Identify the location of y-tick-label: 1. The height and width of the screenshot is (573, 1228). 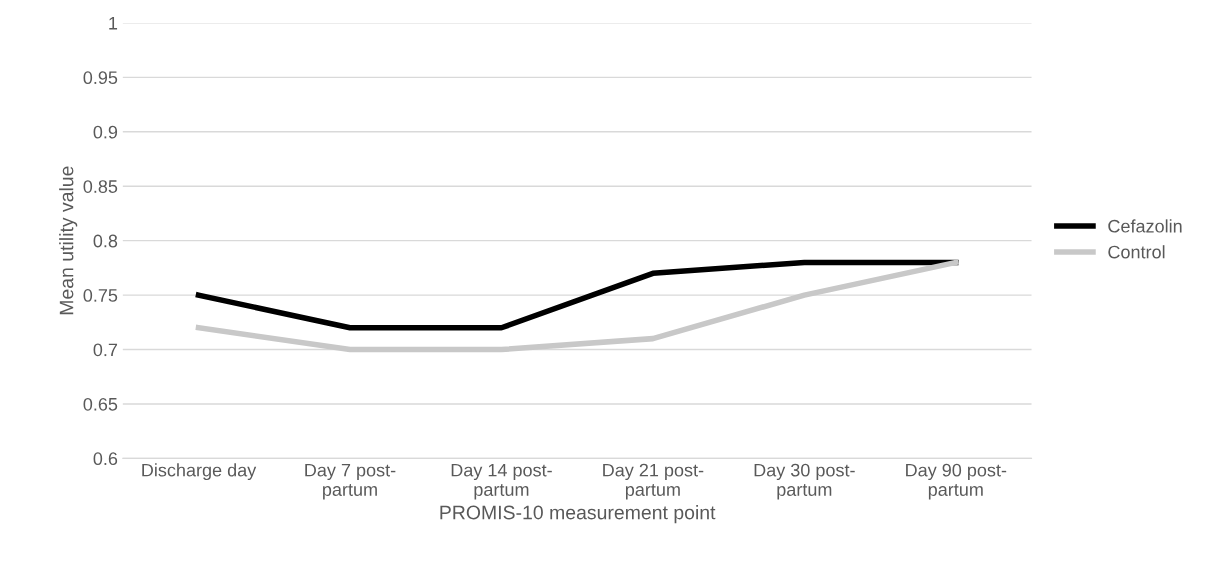
(113, 23).